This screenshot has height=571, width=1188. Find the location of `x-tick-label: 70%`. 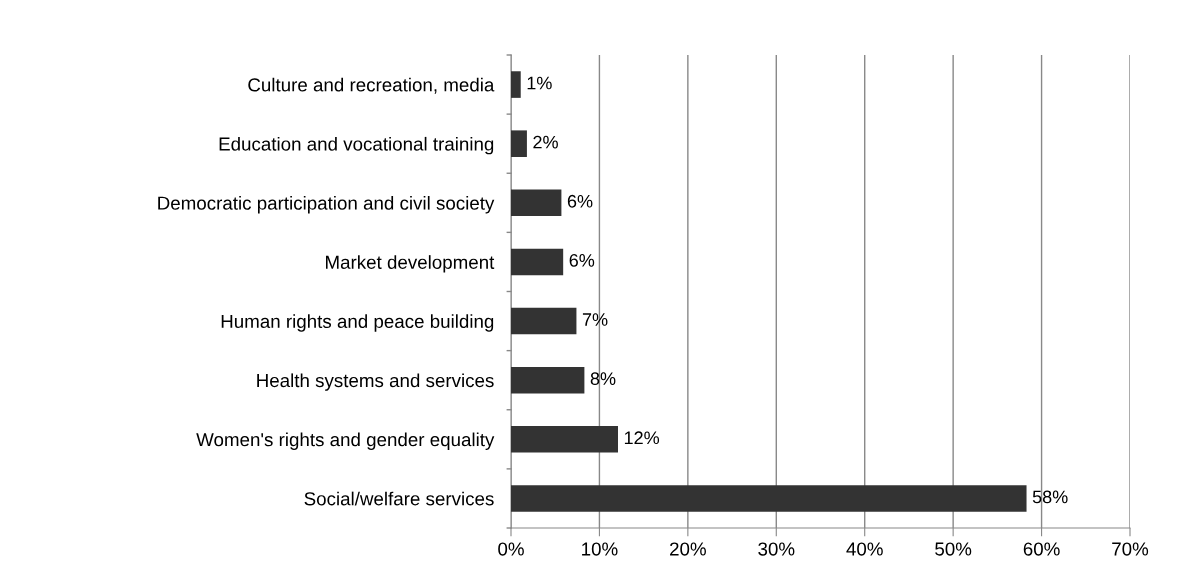

x-tick-label: 70% is located at coordinates (1130, 549).